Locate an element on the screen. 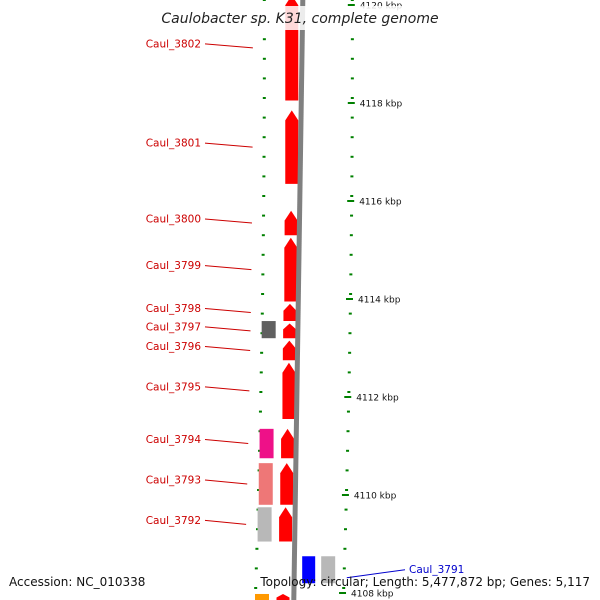  gene-label: Caul_3799 is located at coordinates (173, 266).